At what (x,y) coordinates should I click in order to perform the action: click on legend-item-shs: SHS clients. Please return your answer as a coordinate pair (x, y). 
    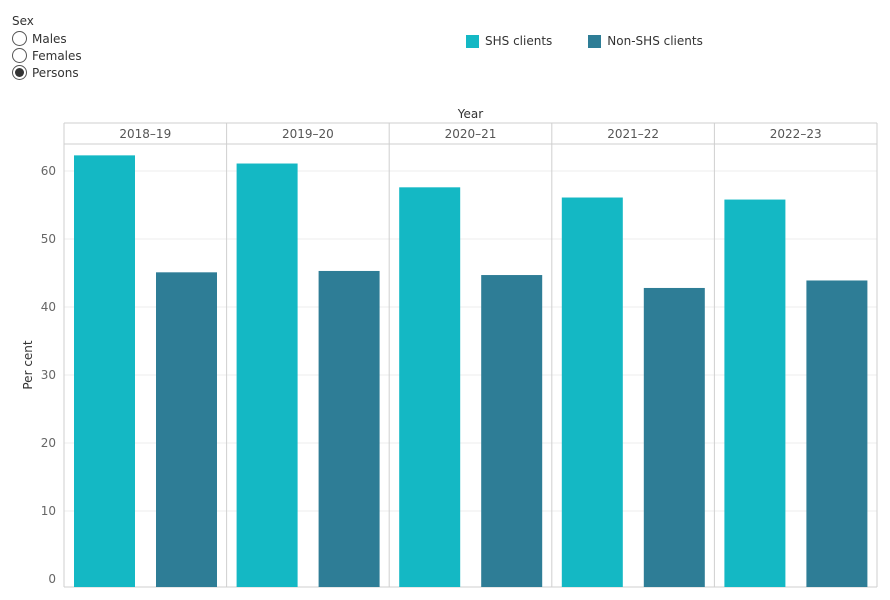
    Looking at the image, I should click on (509, 41).